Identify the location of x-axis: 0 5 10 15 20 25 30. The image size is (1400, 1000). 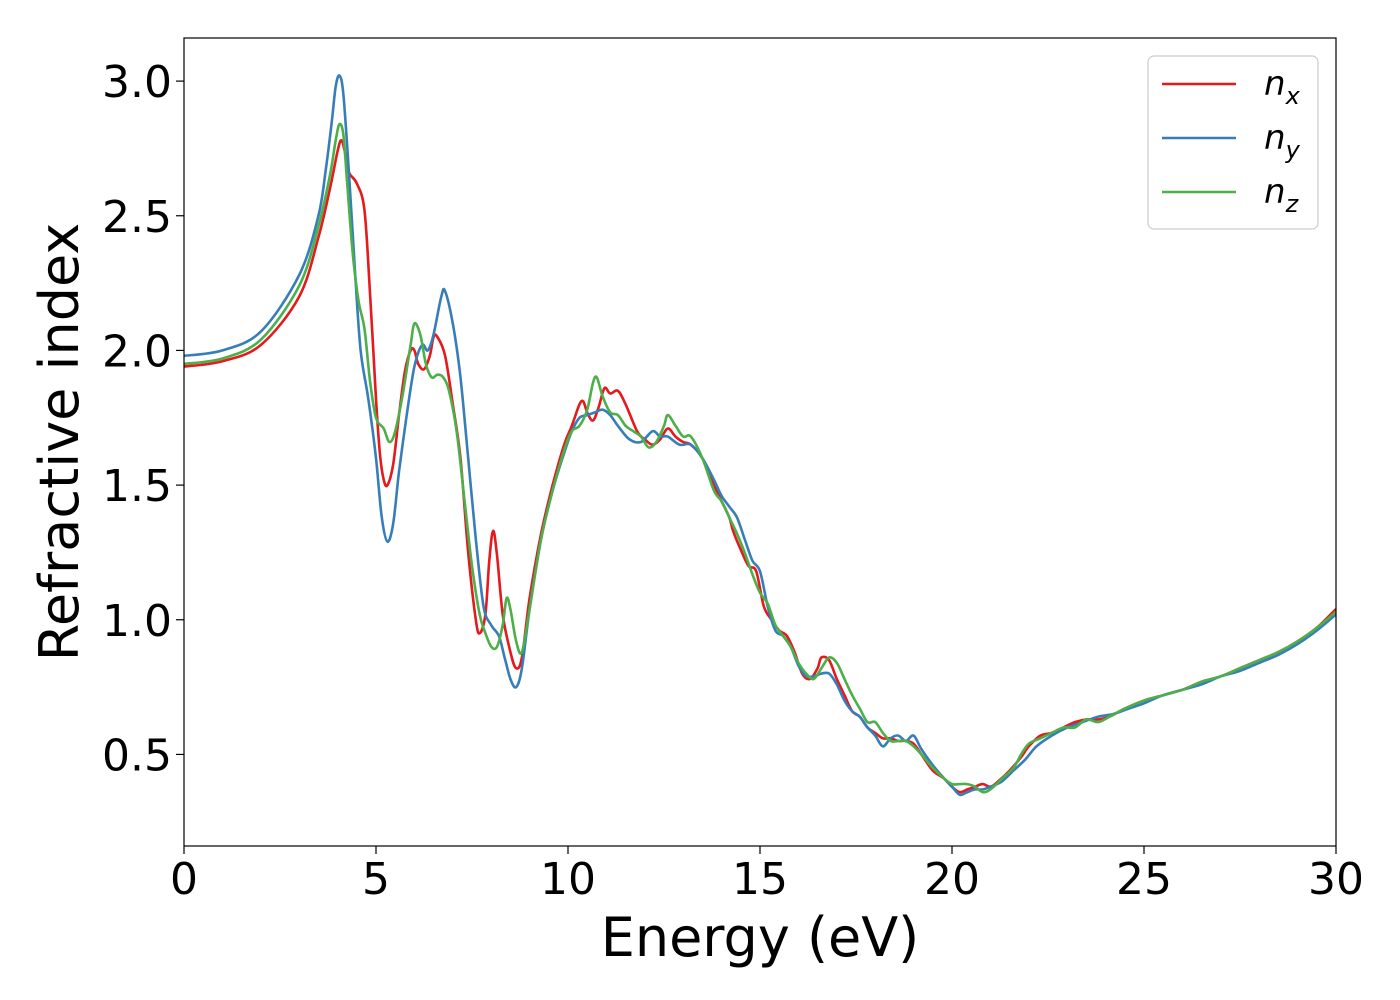
(767, 875).